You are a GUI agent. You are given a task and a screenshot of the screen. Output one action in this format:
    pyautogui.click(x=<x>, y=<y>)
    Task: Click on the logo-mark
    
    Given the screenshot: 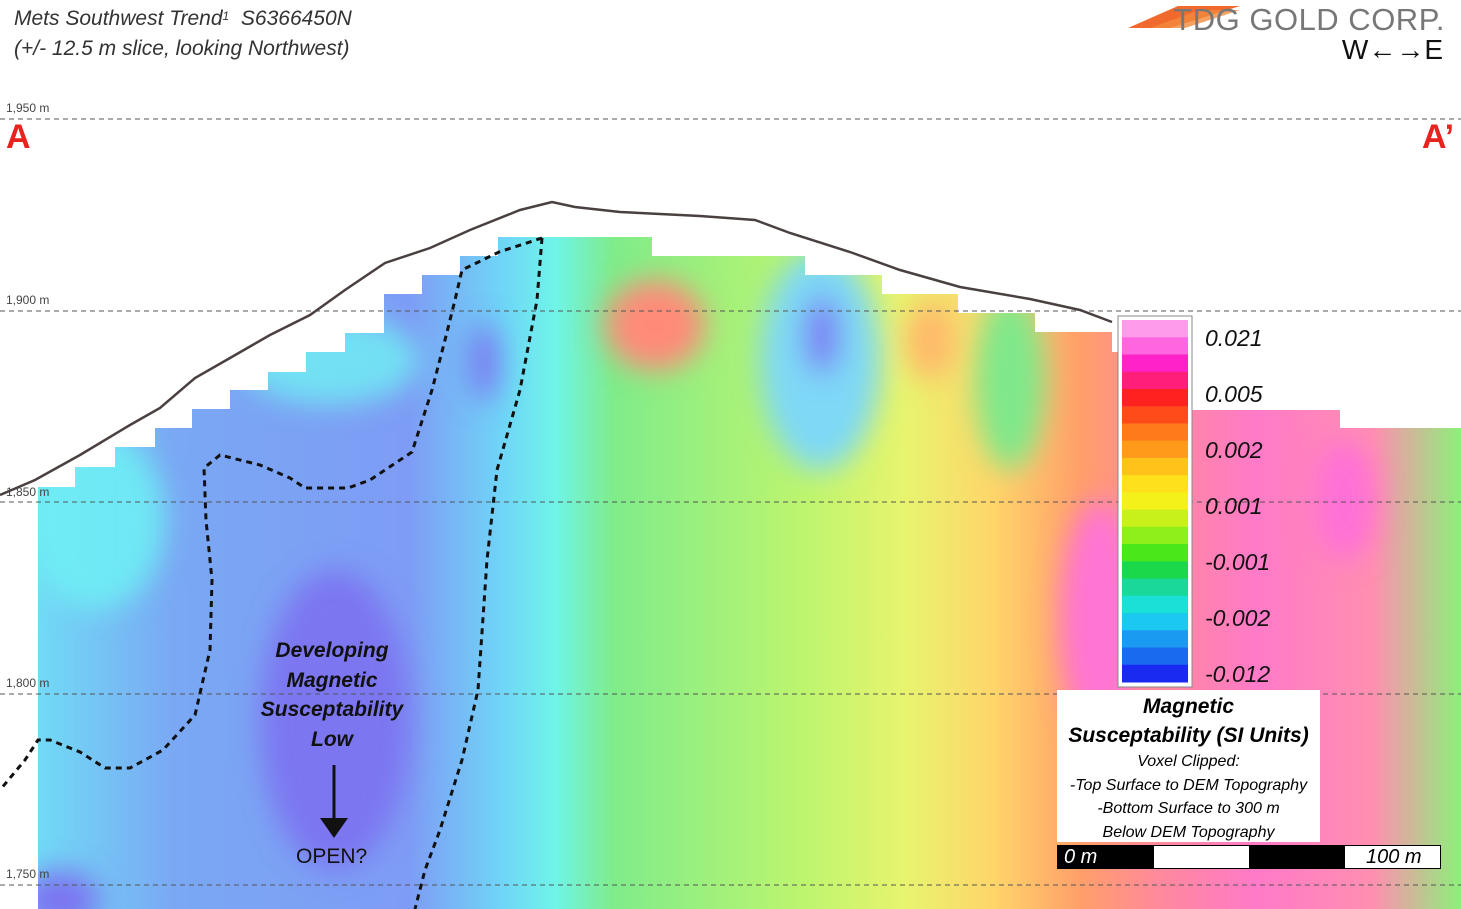 What is the action you would take?
    pyautogui.click(x=1184, y=17)
    